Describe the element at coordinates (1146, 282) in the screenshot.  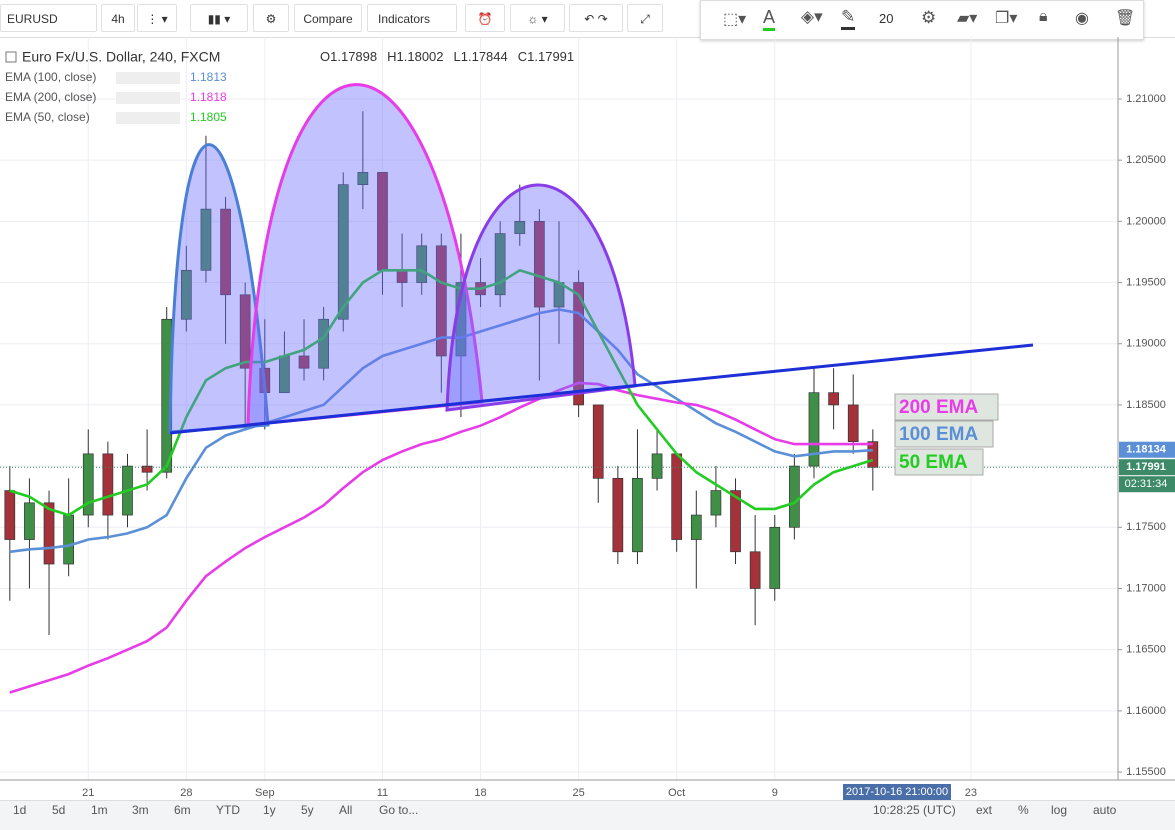
I see `y-tick-label: 1.19500` at that location.